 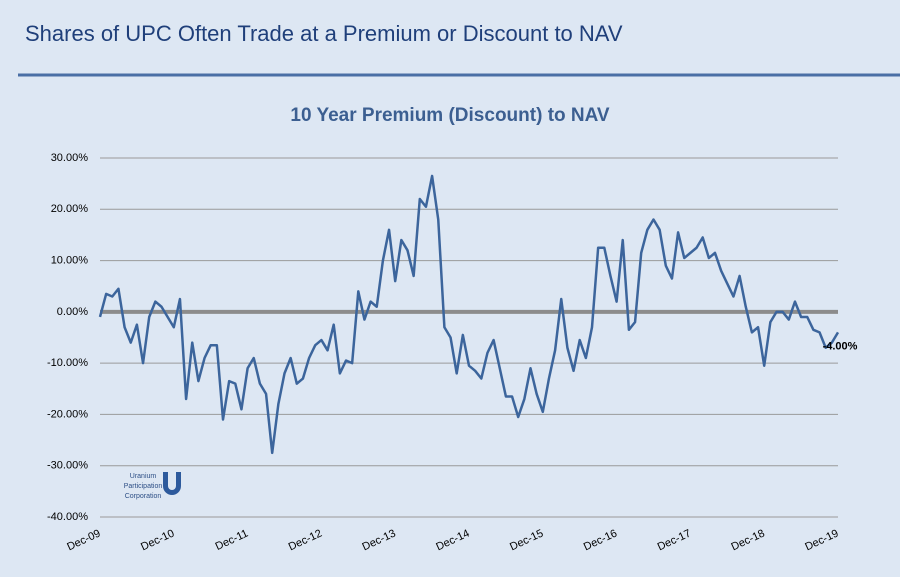 I want to click on data-label: -4.00%, so click(x=840, y=346).